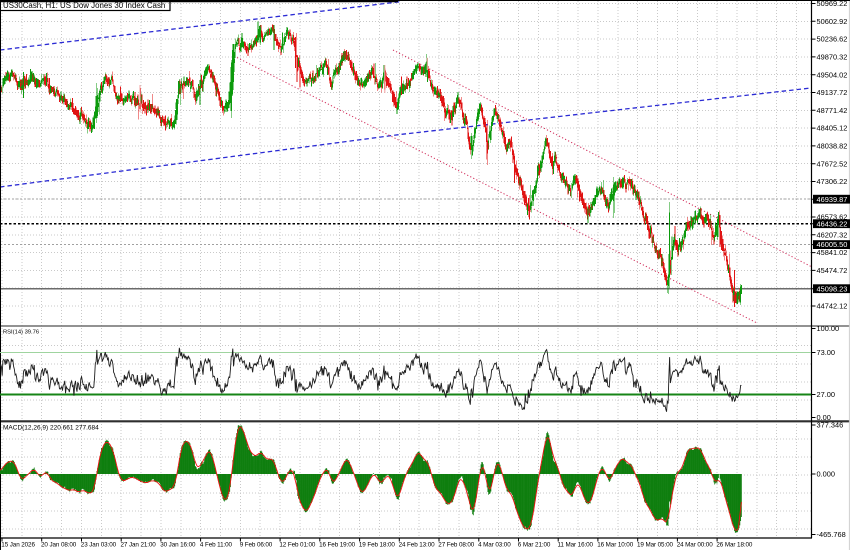  I want to click on svg-text: RSI(14) 39.76, so click(21, 333).